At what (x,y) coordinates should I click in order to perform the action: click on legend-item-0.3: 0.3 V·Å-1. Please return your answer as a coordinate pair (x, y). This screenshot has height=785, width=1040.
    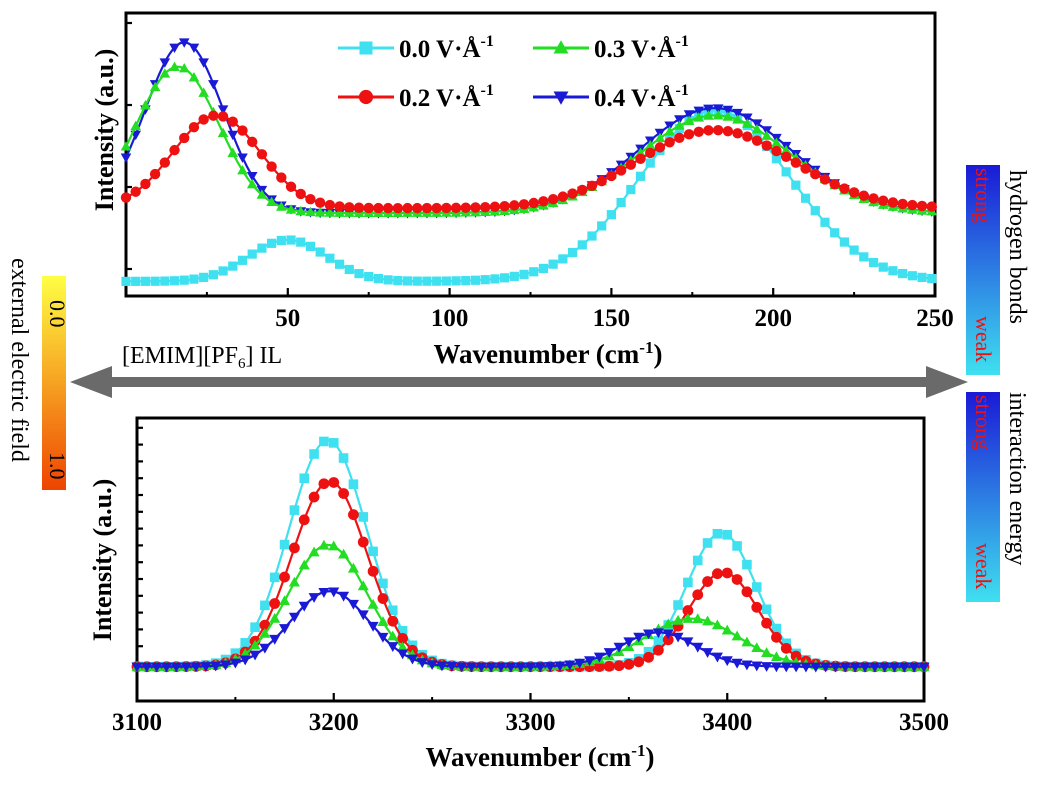
    Looking at the image, I should click on (611, 48).